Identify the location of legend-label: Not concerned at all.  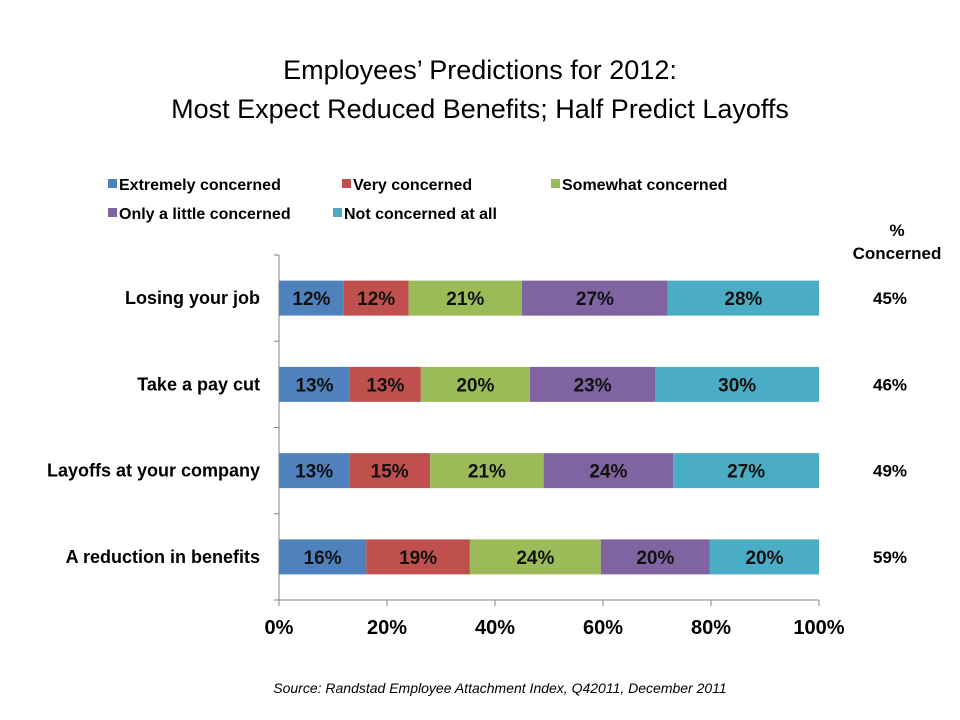
(420, 214).